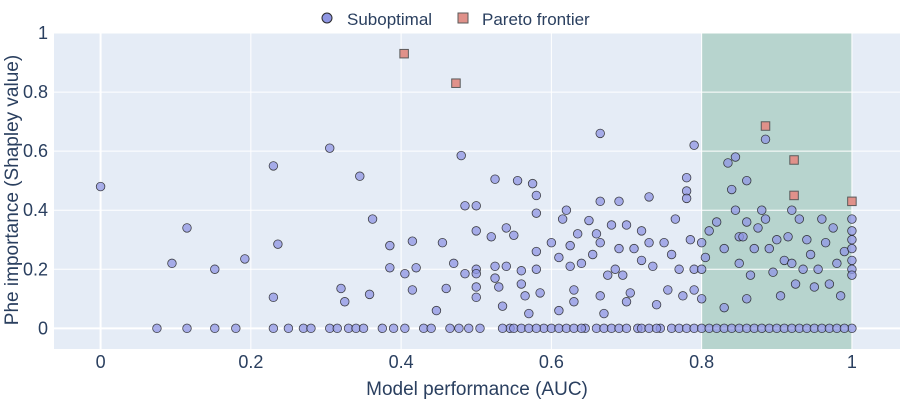 The image size is (900, 400). I want to click on y-axis-title: Phe importance (Shapley value), so click(12, 190).